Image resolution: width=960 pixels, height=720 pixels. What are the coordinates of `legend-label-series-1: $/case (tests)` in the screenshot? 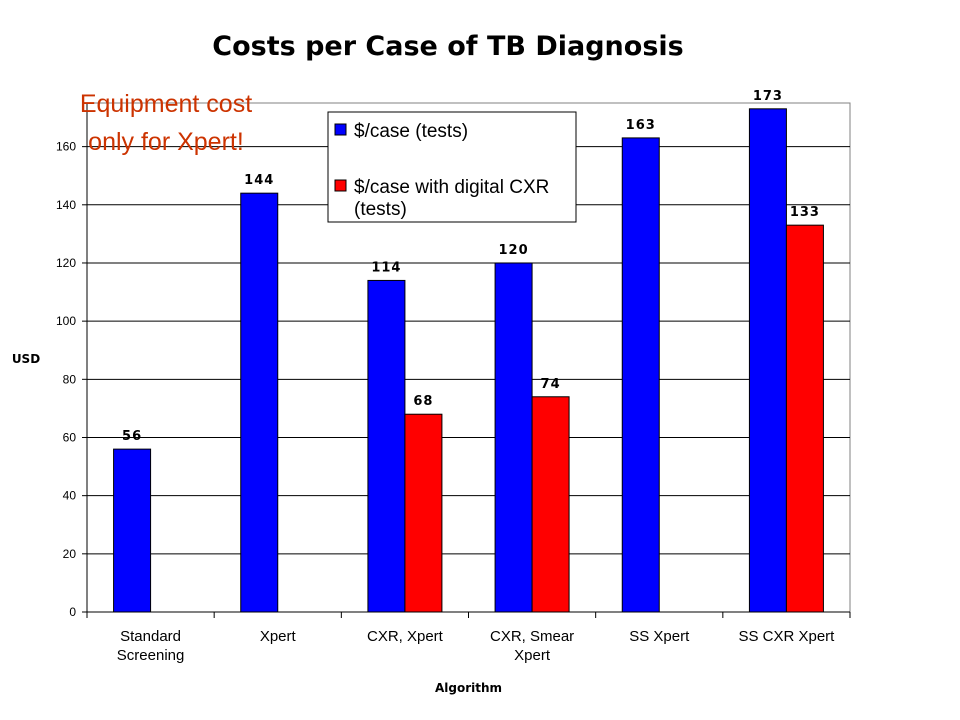 It's located at (411, 131).